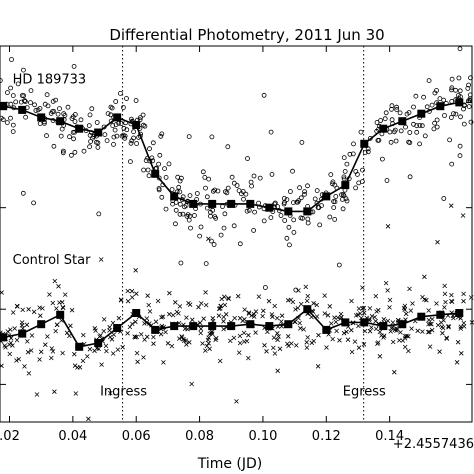  Describe the element at coordinates (262, 436) in the screenshot. I see `x-tick-label: 0.10` at that location.